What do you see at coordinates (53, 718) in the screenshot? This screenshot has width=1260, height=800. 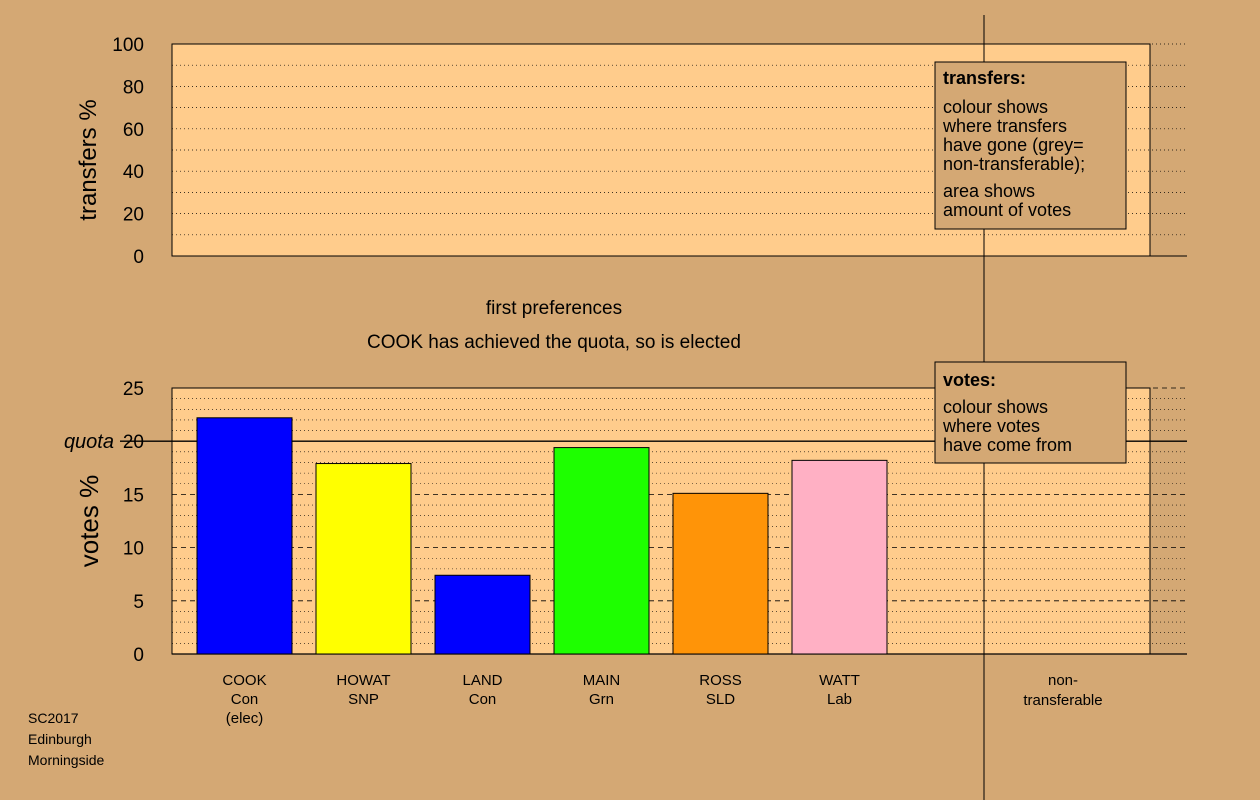 I see `footer-election: SC2017` at bounding box center [53, 718].